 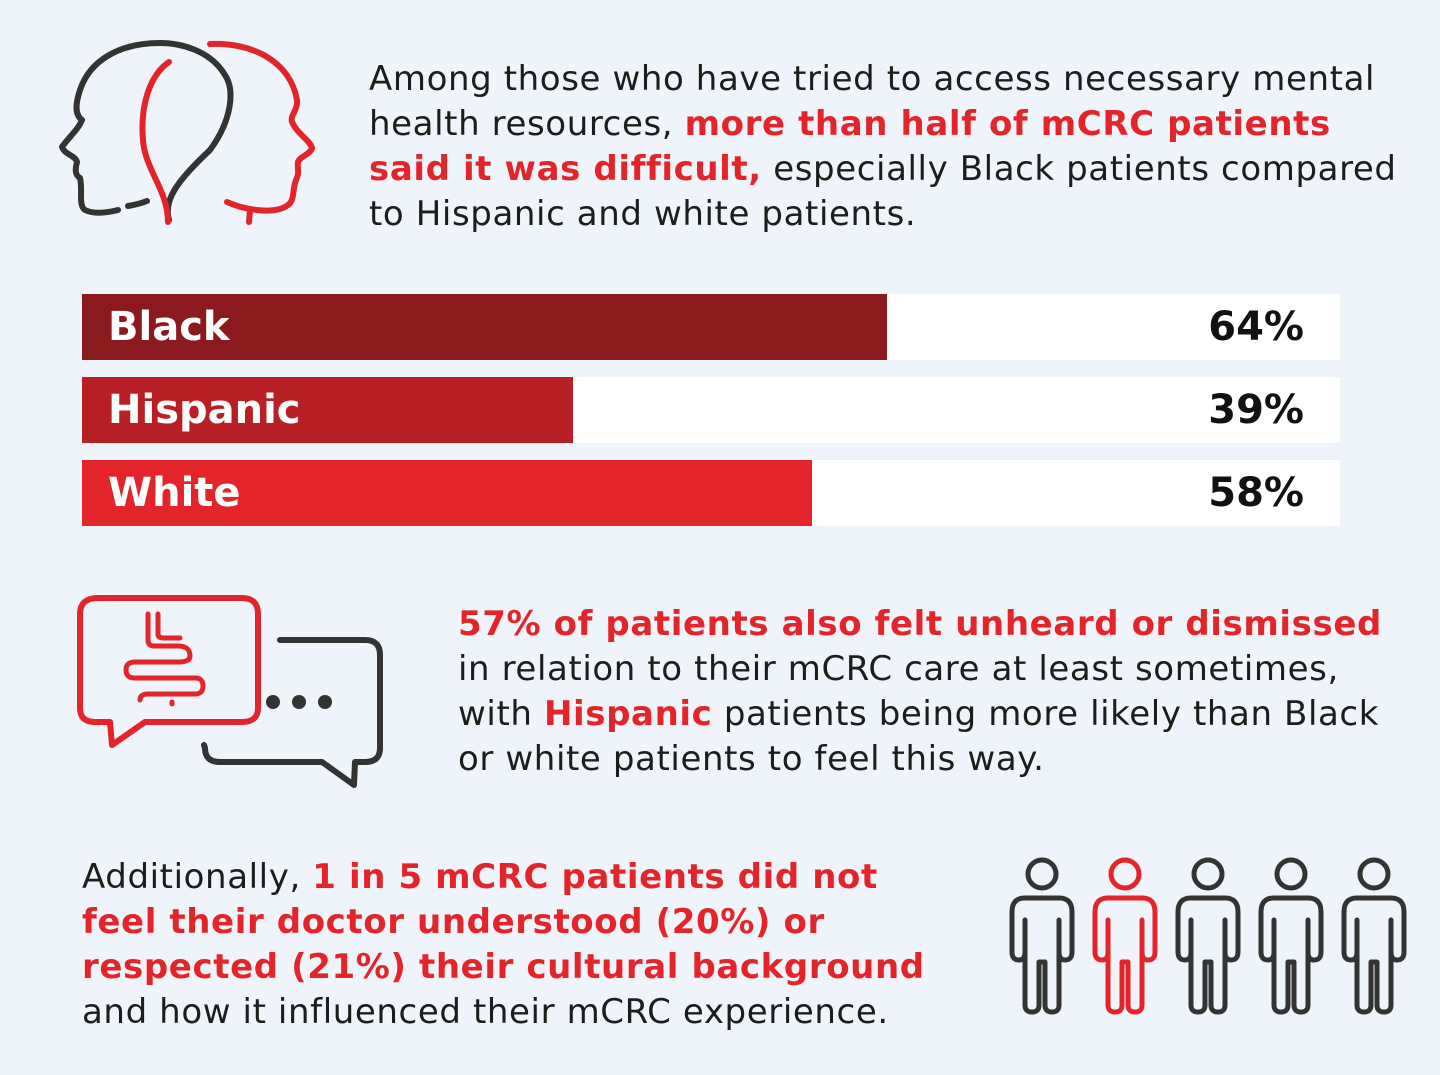 I want to click on second-highlight-hispanic: Hispanic, so click(x=628, y=714).